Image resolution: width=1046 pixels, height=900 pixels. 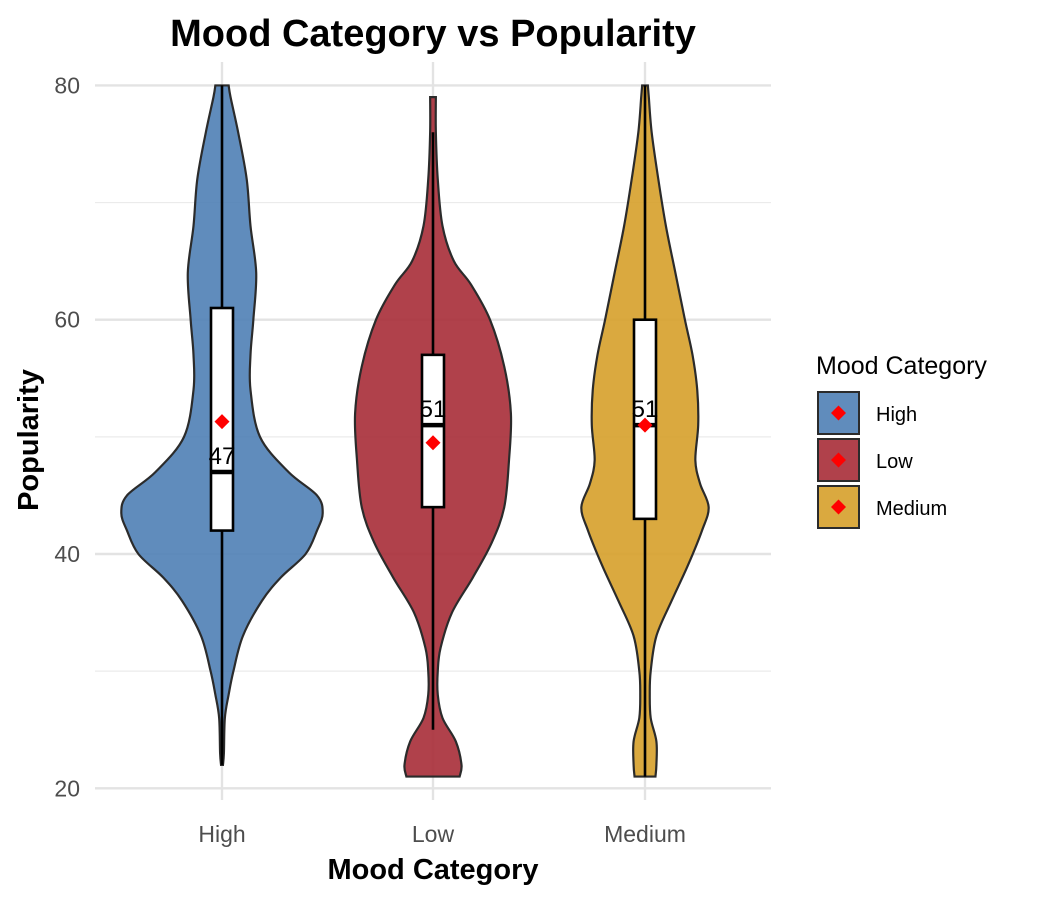 I want to click on legend: Mood Category High Low Medium, so click(x=901, y=440).